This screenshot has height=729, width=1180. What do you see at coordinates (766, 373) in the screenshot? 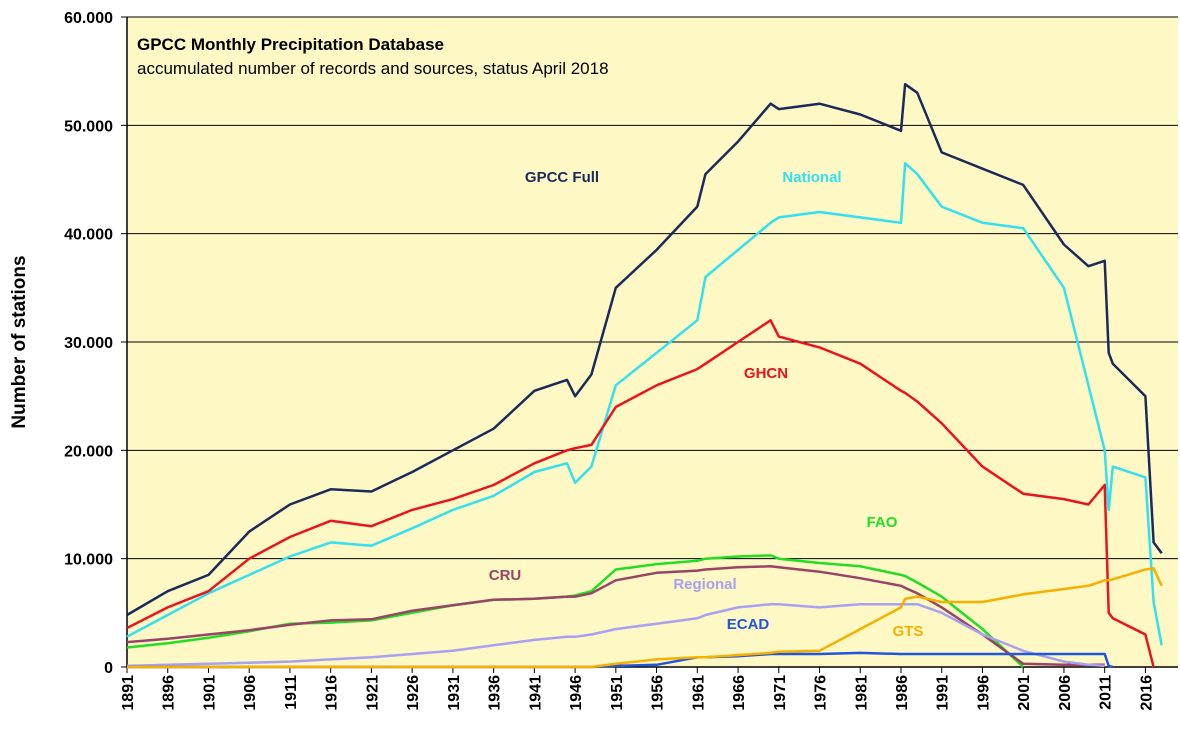
I see `series-label: GHCN` at bounding box center [766, 373].